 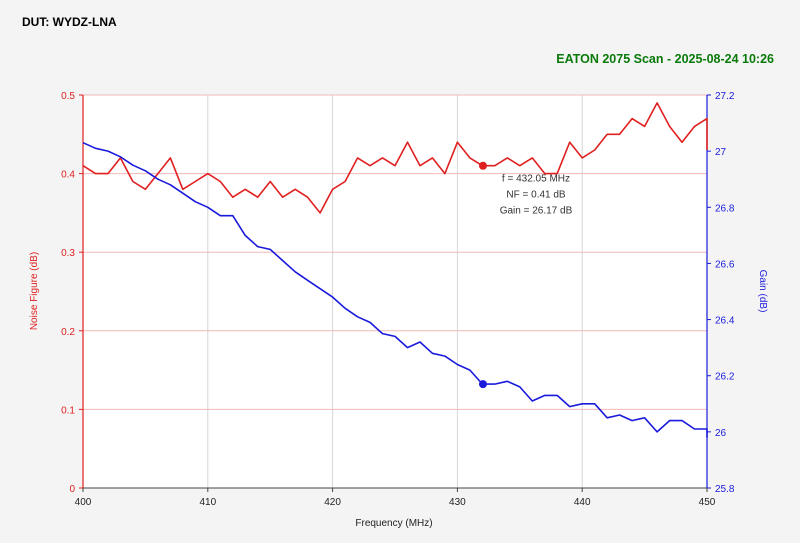 What do you see at coordinates (482, 384) in the screenshot?
I see `gain-marker-dot` at bounding box center [482, 384].